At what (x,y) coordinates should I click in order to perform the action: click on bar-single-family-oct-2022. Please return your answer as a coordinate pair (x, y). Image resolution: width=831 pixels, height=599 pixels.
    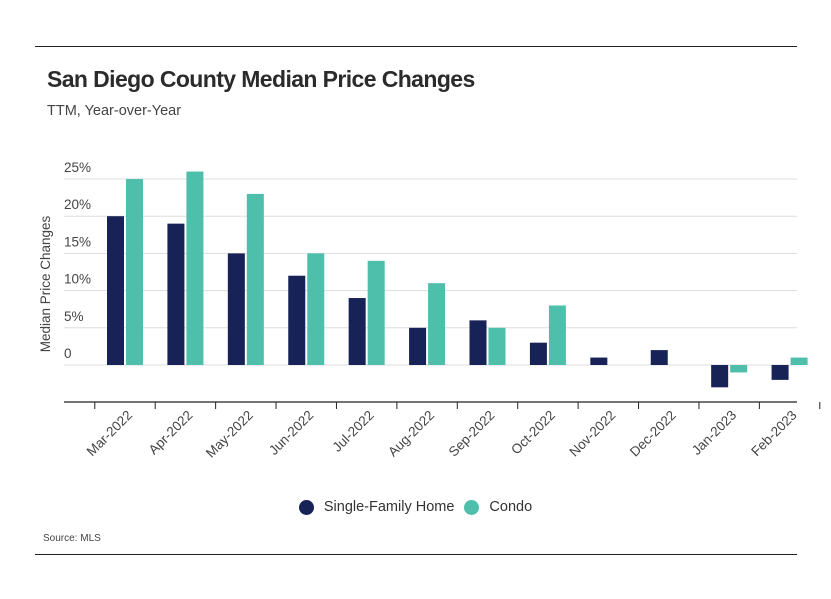
    Looking at the image, I should click on (538, 353).